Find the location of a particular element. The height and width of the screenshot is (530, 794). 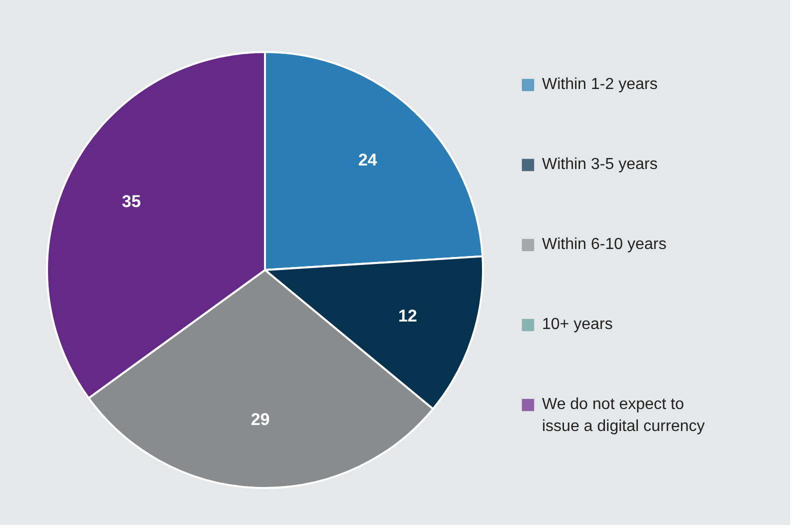

data-label: 12 is located at coordinates (408, 316).